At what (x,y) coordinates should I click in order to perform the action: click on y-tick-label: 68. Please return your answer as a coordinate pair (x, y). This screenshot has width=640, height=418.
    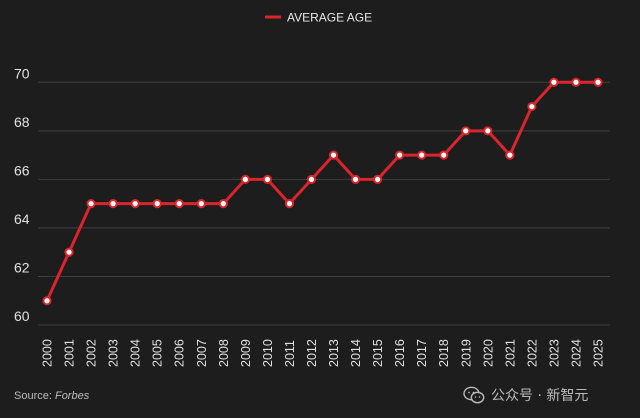
    Looking at the image, I should click on (22, 122).